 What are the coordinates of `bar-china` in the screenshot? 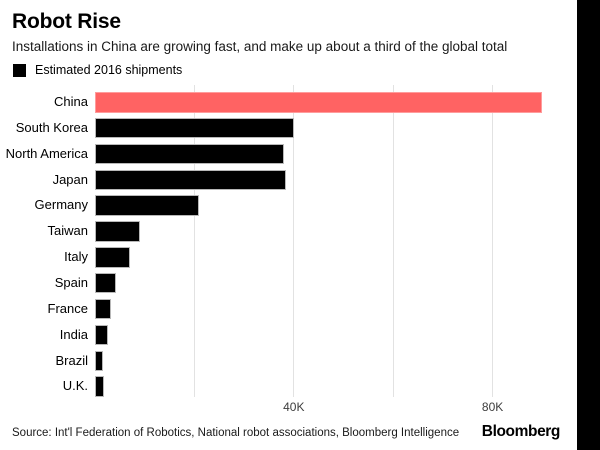 It's located at (319, 102).